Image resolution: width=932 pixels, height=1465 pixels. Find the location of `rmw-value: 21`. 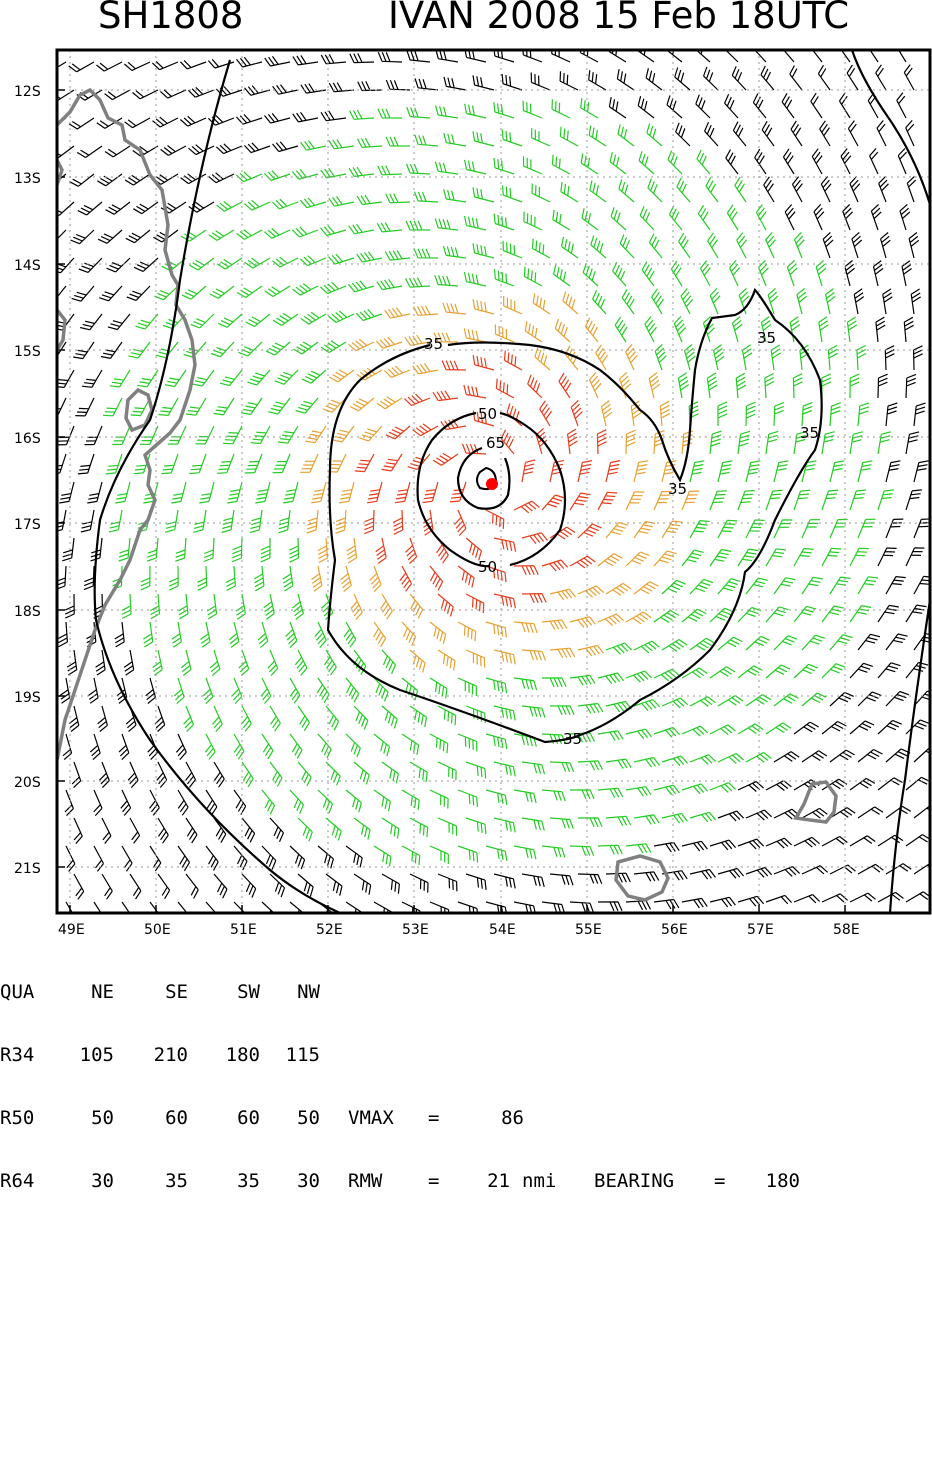

rmw-value: 21 is located at coordinates (498, 1181).